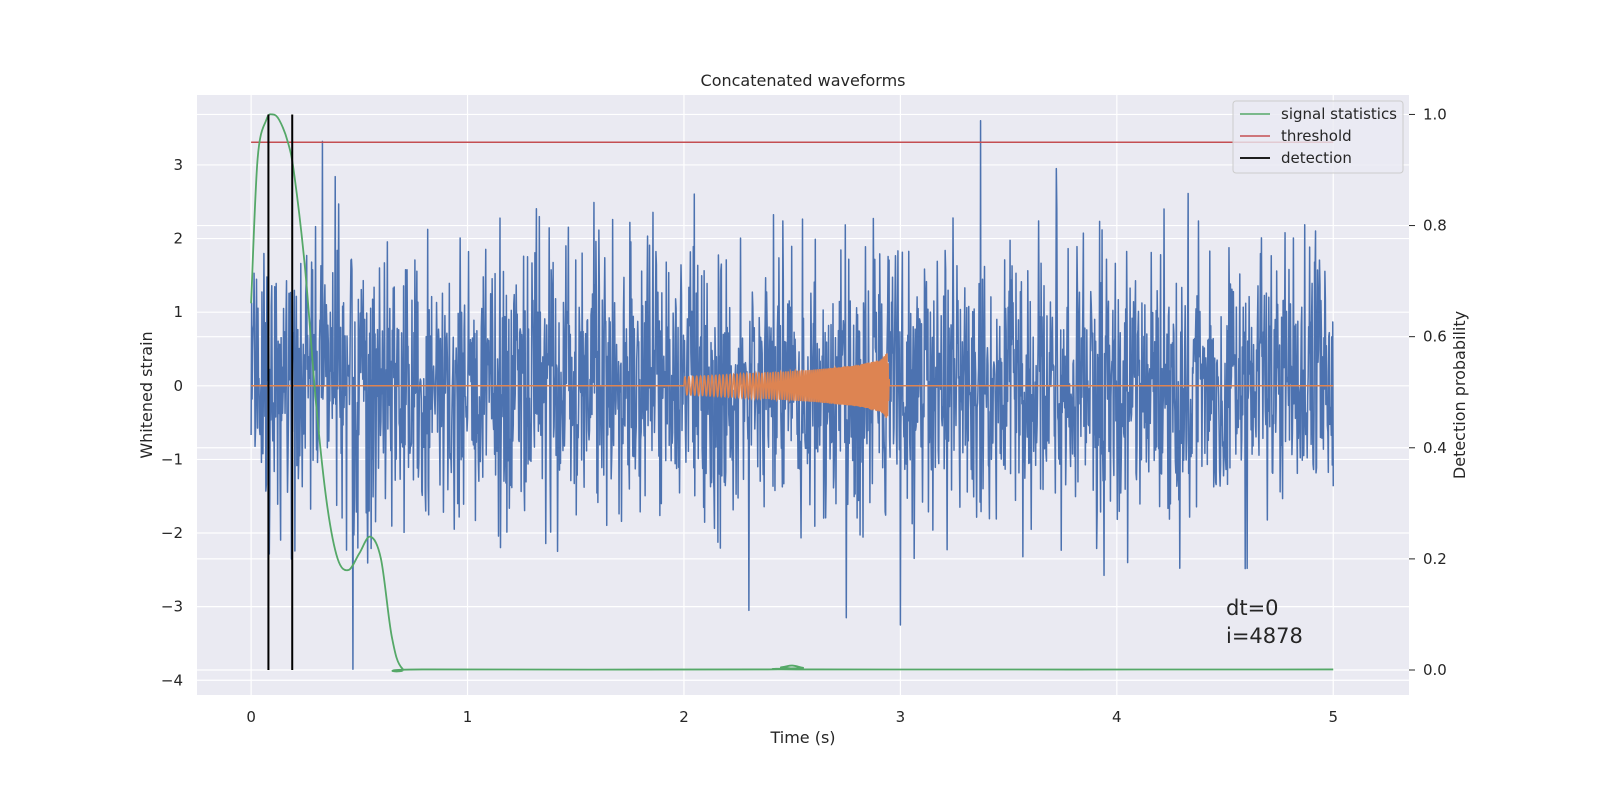 This screenshot has width=1600, height=800. I want to click on y2-tick-label: 0.8, so click(1435, 226).